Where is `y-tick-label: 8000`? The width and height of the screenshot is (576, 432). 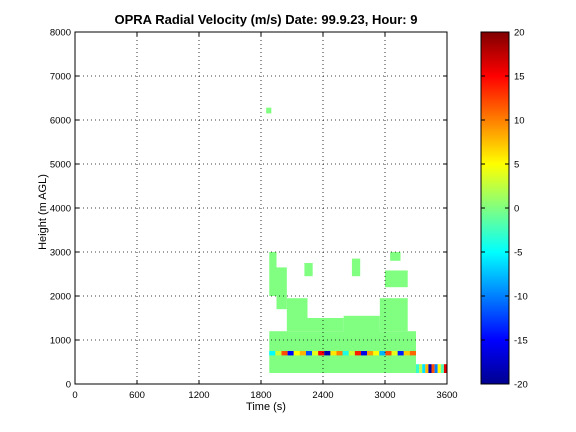
y-tick-label: 8000 is located at coordinates (60, 33).